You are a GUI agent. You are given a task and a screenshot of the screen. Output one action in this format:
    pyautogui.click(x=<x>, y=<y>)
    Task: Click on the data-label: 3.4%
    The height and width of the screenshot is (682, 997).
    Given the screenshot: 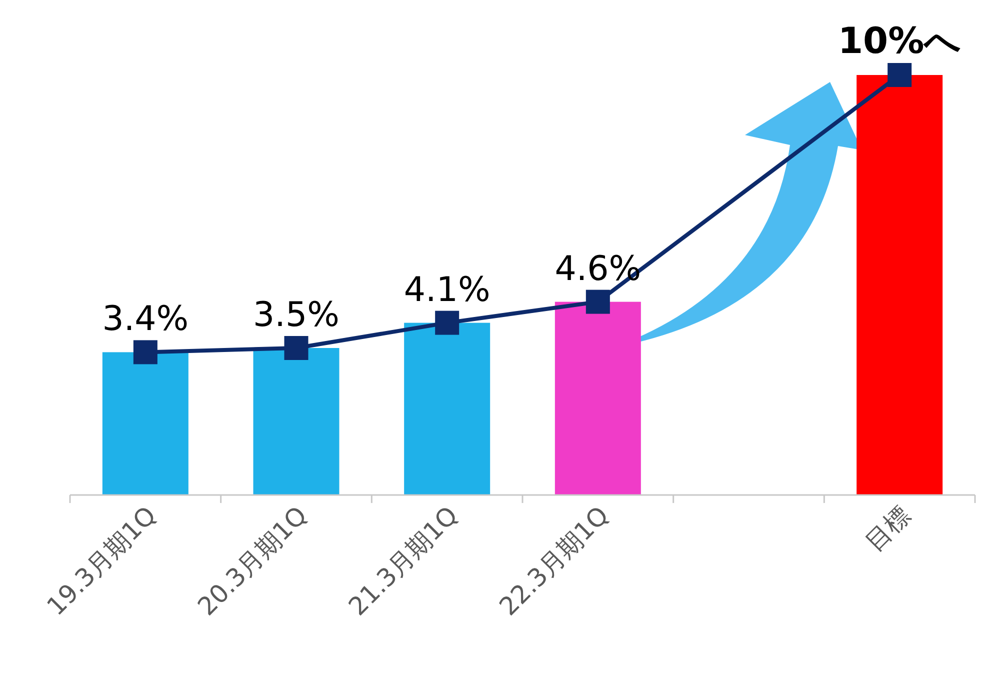 What is the action you would take?
    pyautogui.click(x=145, y=319)
    